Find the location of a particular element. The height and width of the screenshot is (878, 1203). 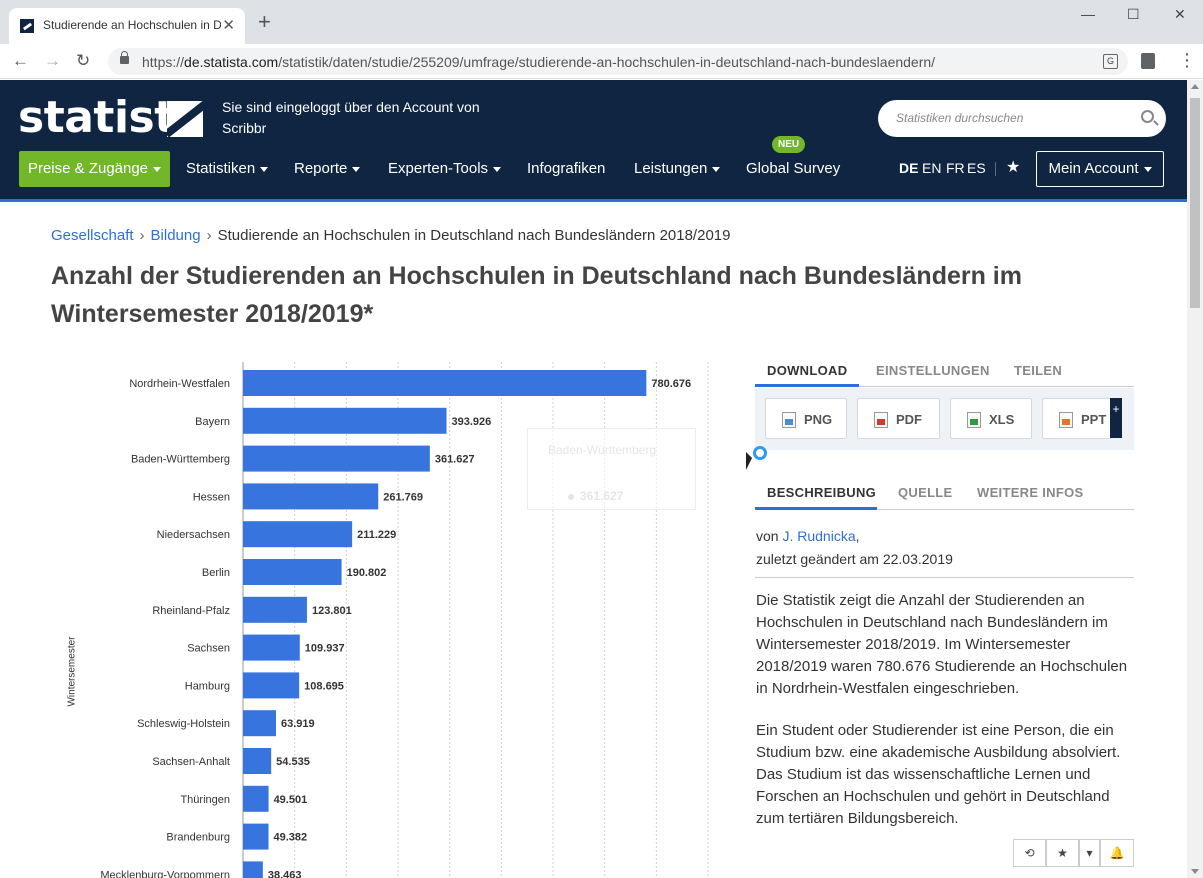

info-tabs: BESCHREIBUNG QUELLE WEITERE INFOS is located at coordinates (944, 494).